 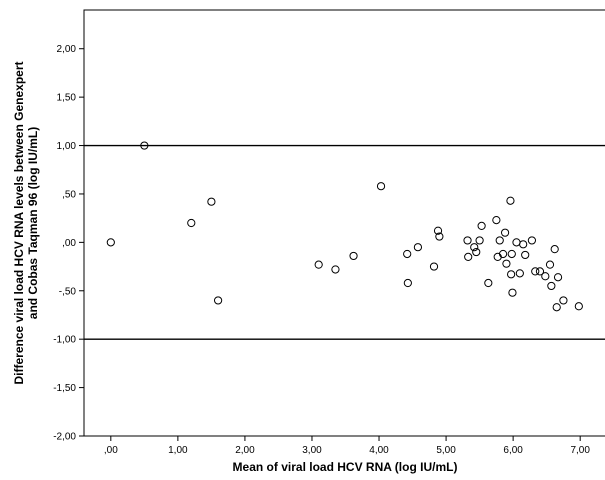 What do you see at coordinates (345, 467) in the screenshot?
I see `x-axis-title: Mean of viral load HCV RNA (log IU/mL)` at bounding box center [345, 467].